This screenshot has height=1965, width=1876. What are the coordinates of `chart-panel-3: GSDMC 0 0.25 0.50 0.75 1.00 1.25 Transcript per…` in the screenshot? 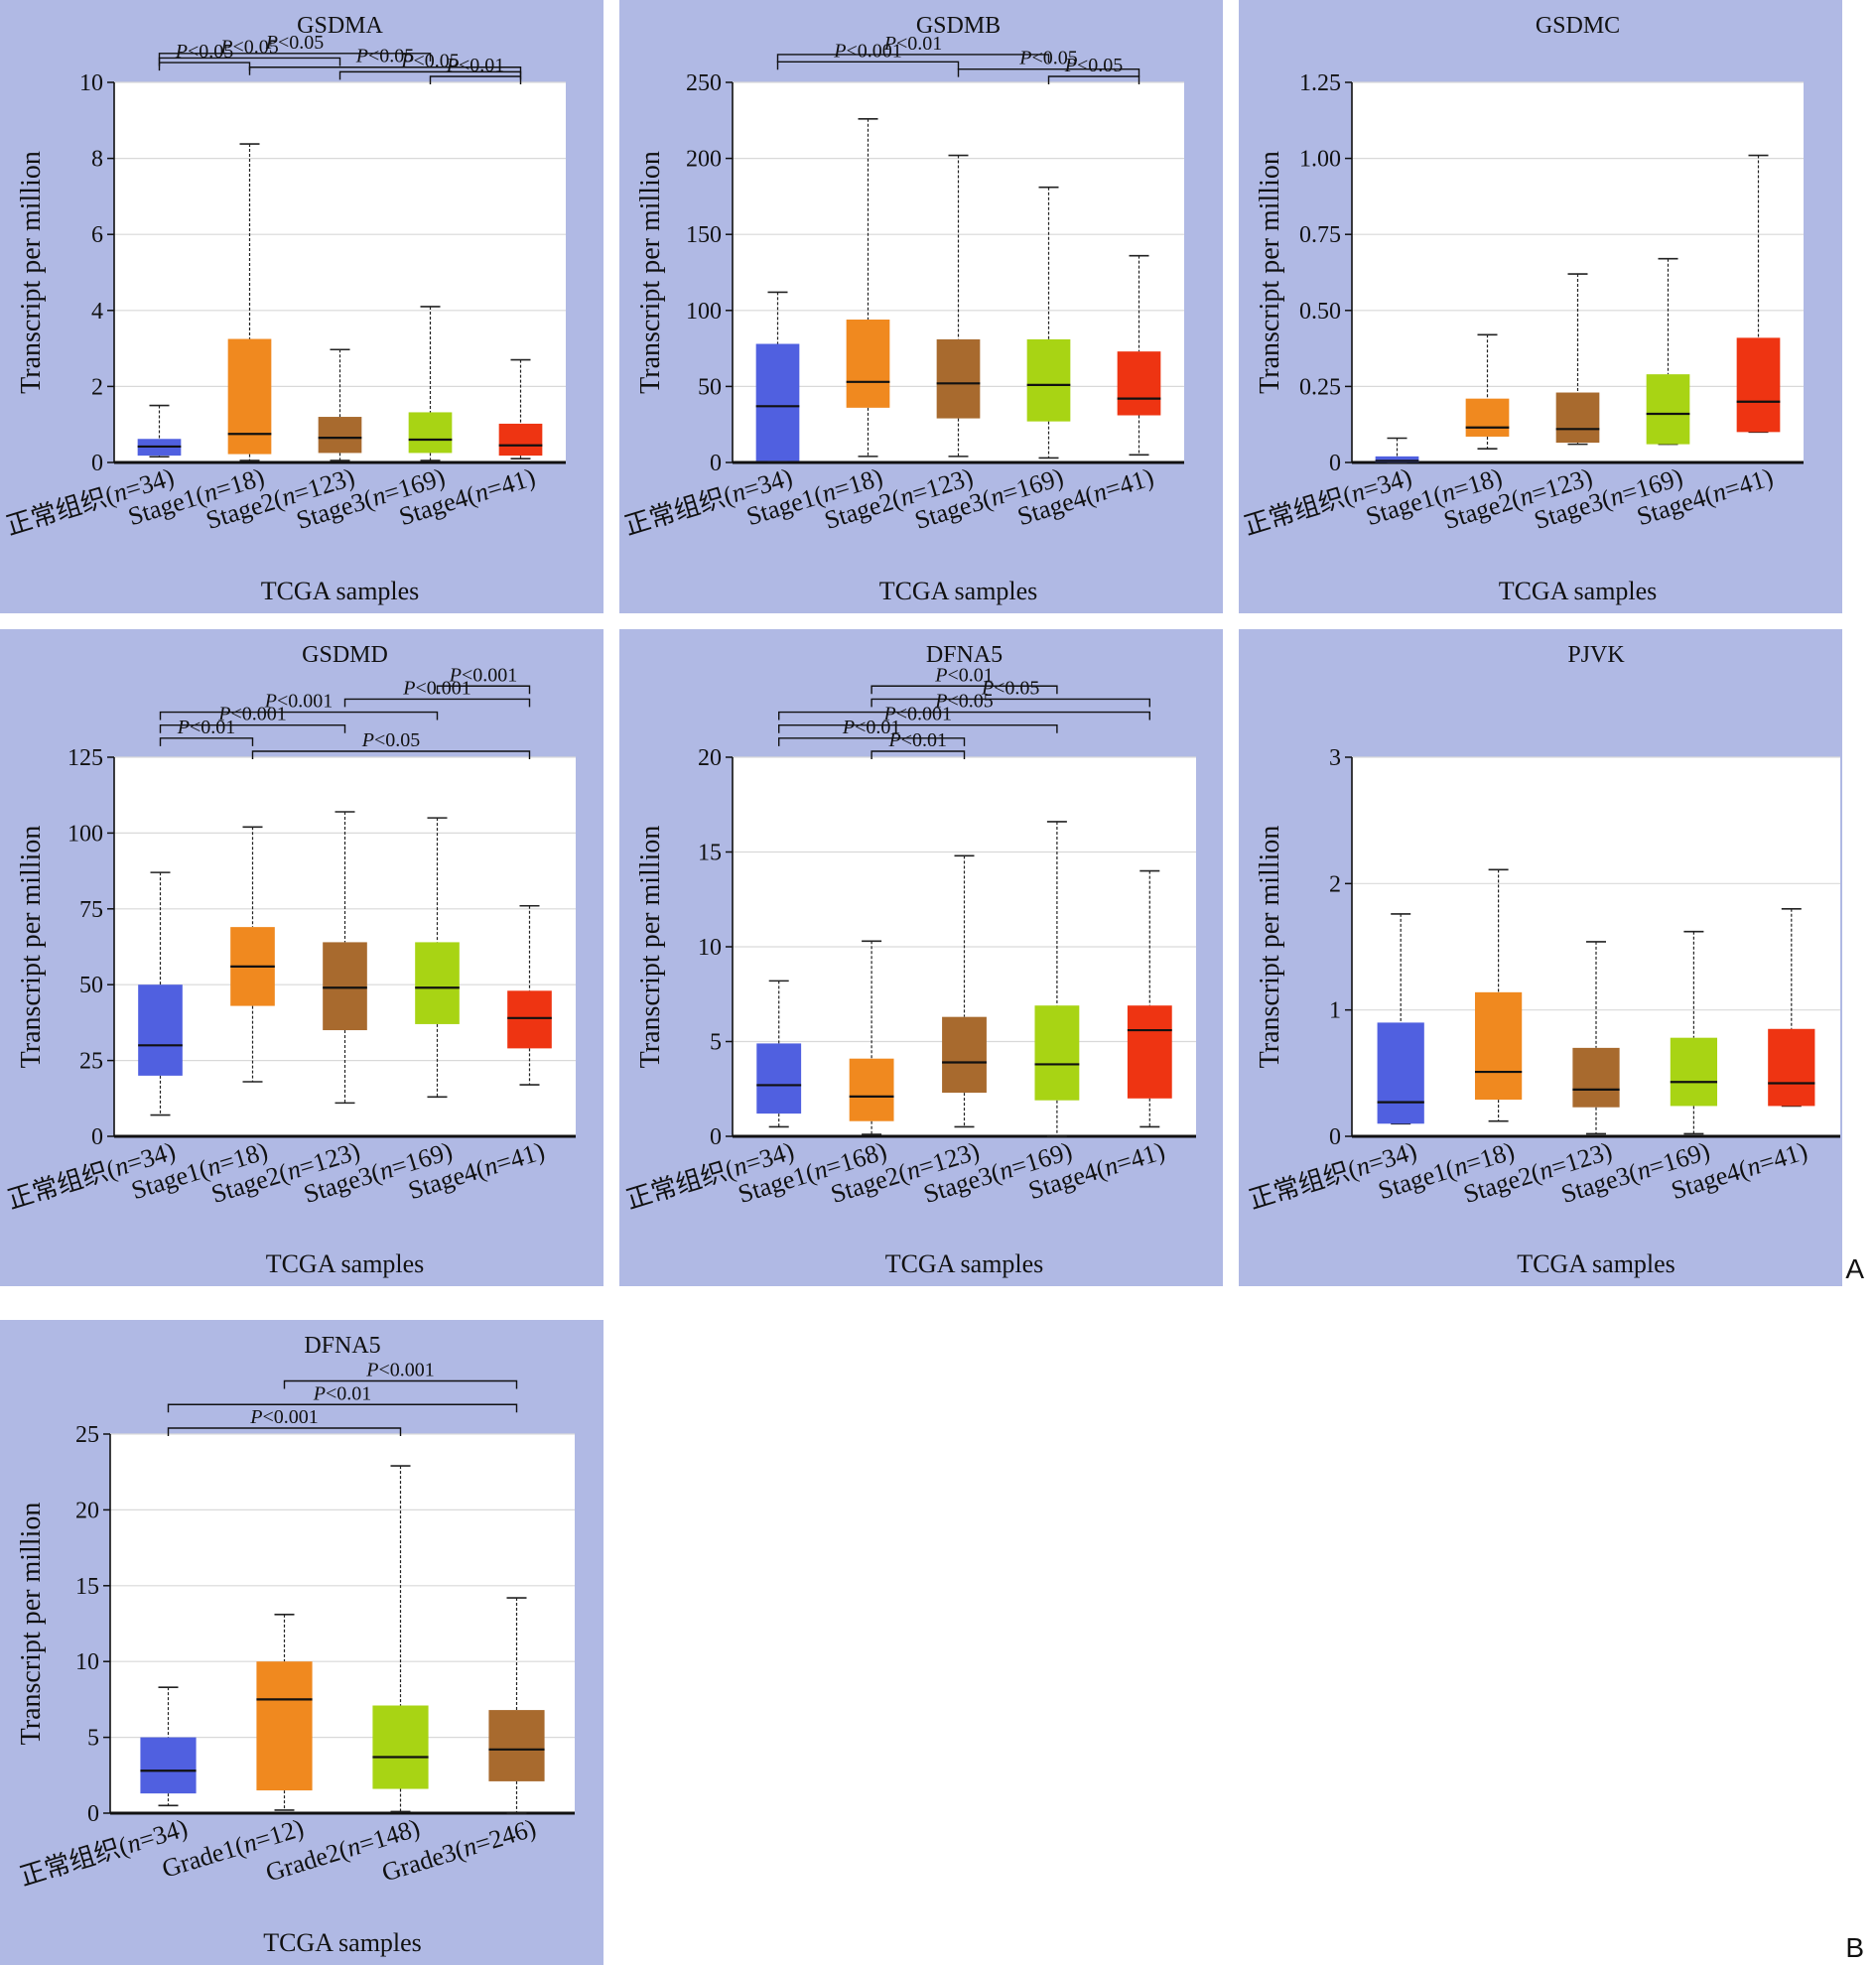 It's located at (1540, 306).